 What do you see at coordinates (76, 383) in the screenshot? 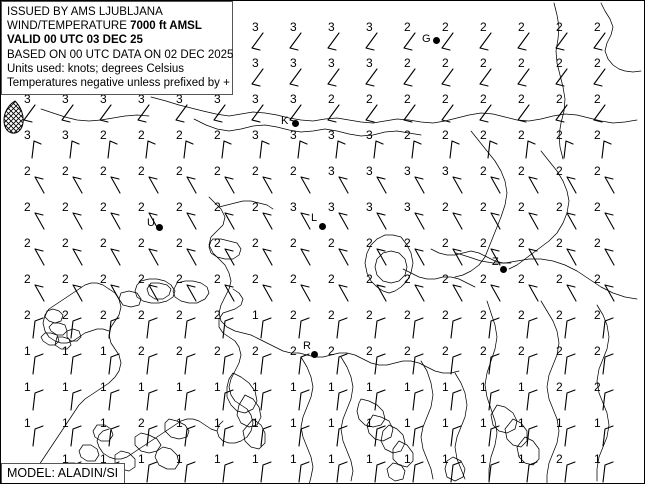
I see `italian-coast` at bounding box center [76, 383].